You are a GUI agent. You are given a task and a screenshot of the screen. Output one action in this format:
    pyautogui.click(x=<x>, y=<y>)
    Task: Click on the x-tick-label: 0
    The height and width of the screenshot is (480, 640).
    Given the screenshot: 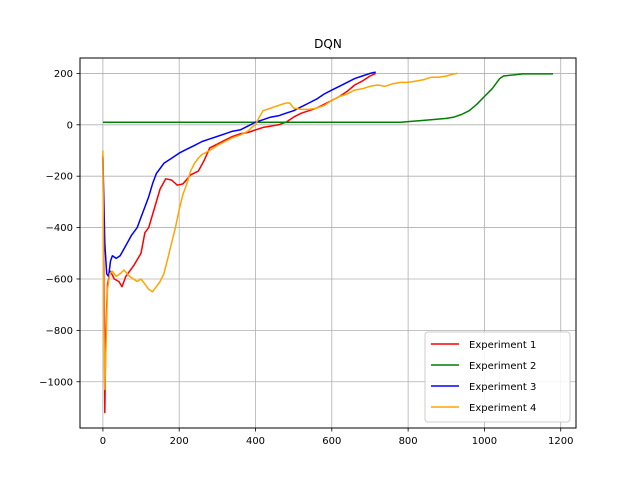 What is the action you would take?
    pyautogui.click(x=103, y=441)
    